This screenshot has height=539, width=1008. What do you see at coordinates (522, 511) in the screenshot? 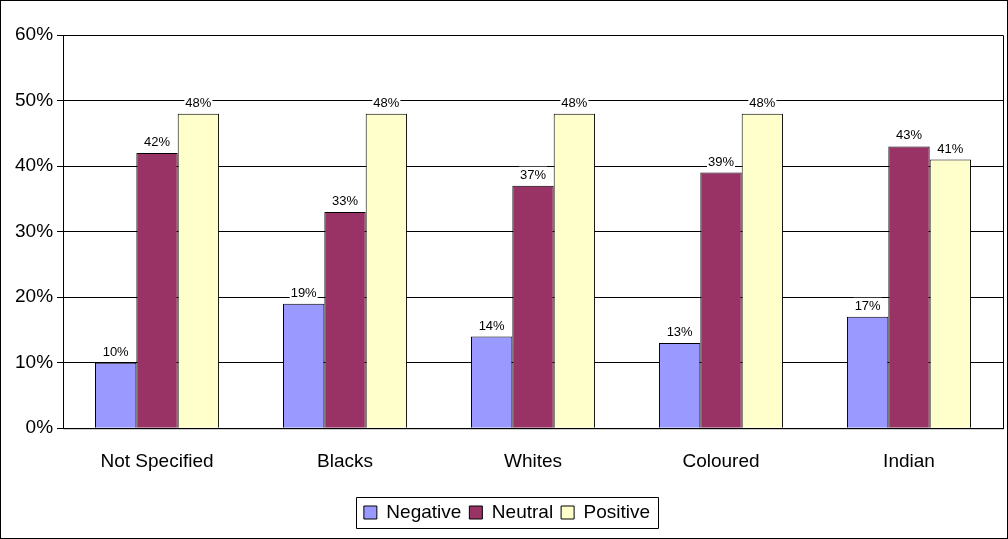
I see `legend-label: Neutral` at bounding box center [522, 511].